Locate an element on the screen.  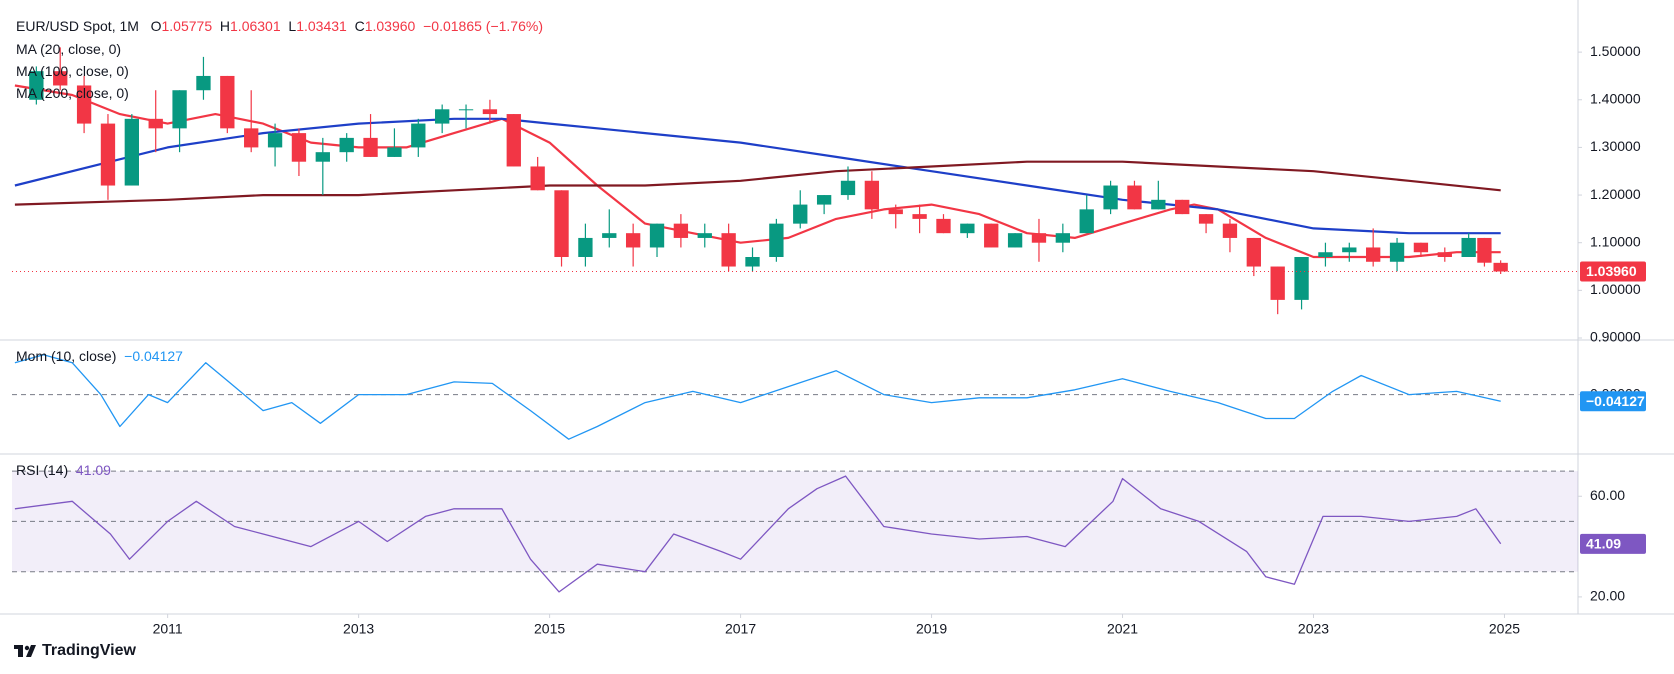
y-tick-label: 1.10000 is located at coordinates (1615, 241).